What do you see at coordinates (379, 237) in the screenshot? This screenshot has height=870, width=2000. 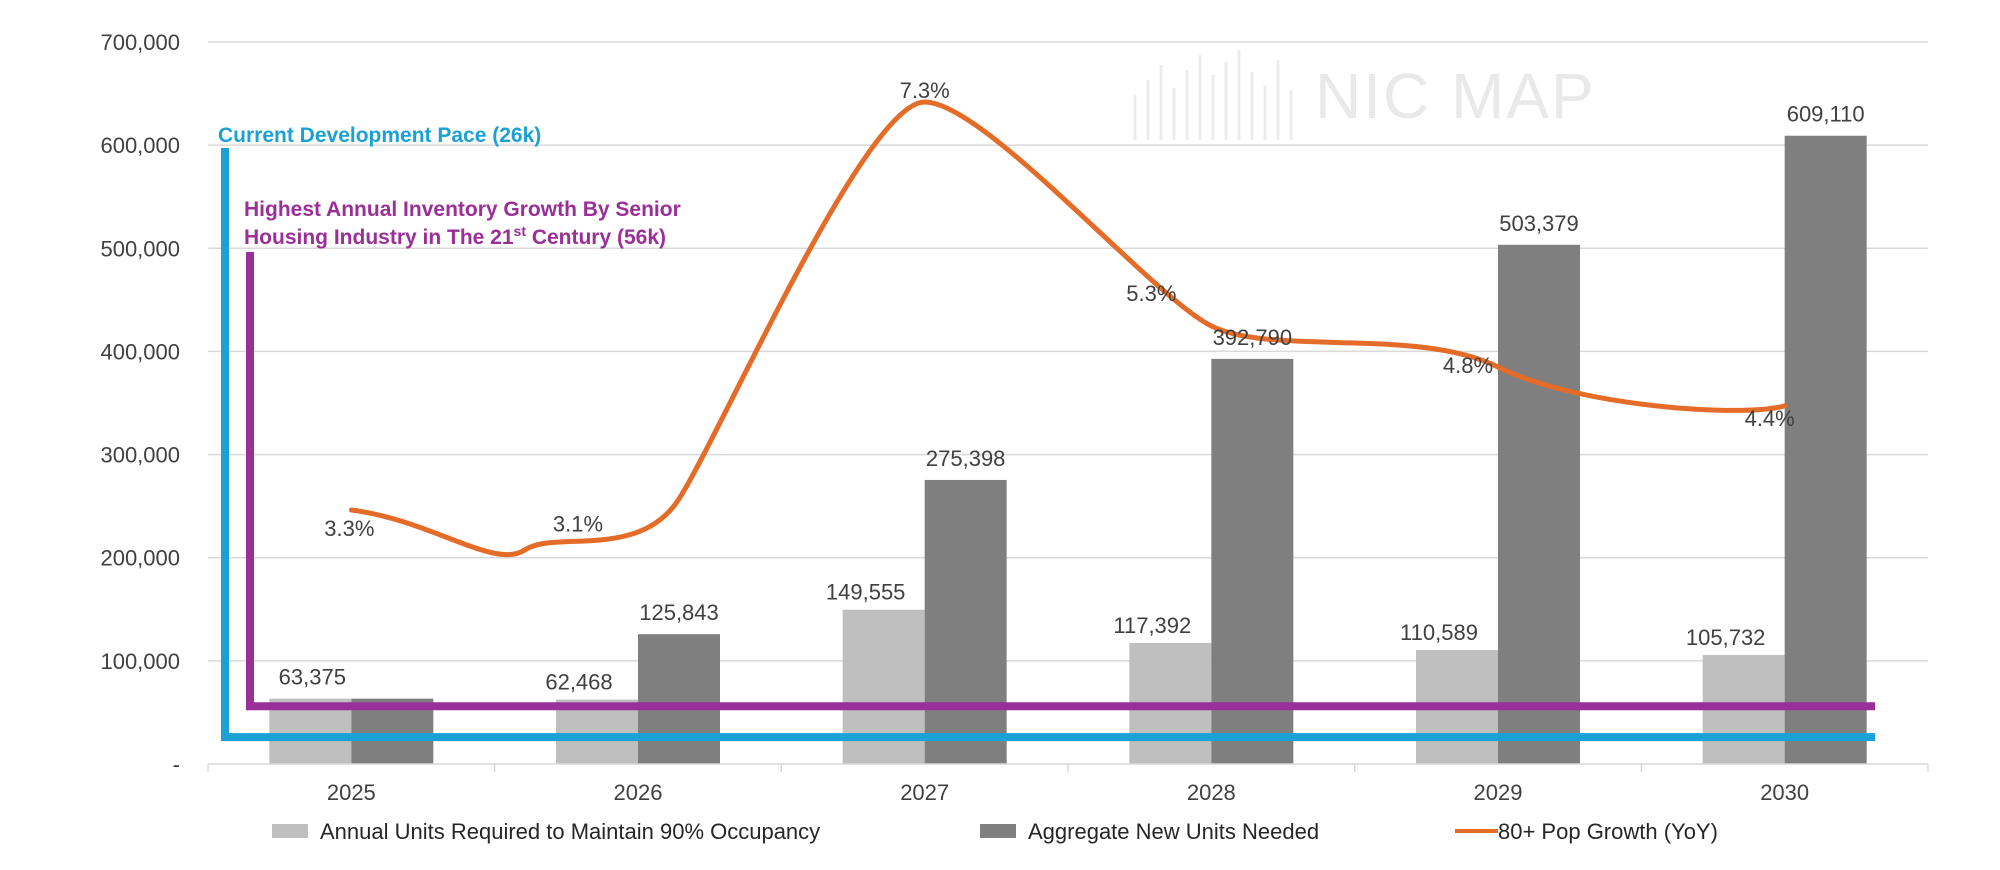 I see `highest-growth-label-pre: Housing Industry in The 21` at bounding box center [379, 237].